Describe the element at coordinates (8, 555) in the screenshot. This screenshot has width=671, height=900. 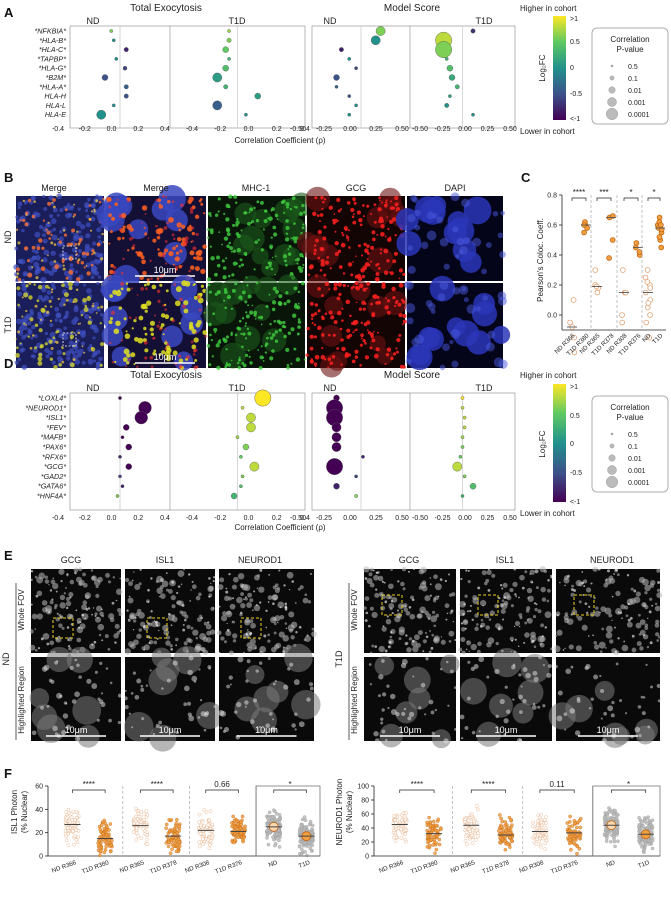
I see `panel-letter-e: E` at that location.